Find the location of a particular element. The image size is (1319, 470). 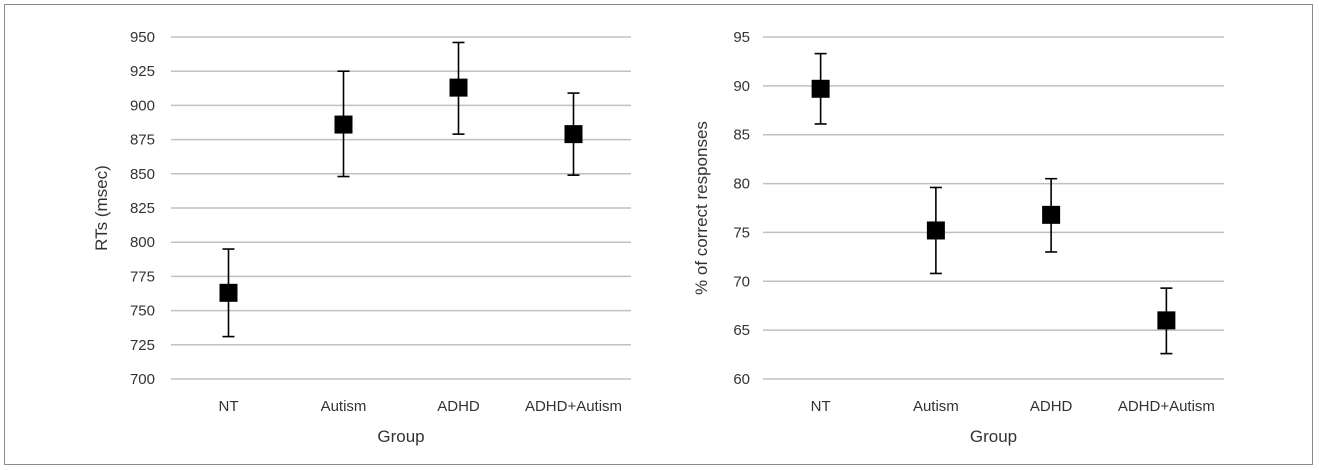

y-tick-label: 80 is located at coordinates (741, 184).